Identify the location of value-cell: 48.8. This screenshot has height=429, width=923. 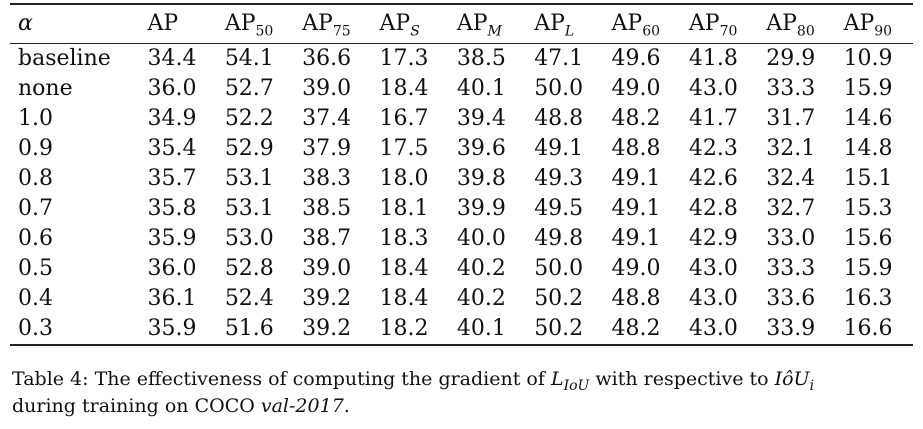
(636, 148).